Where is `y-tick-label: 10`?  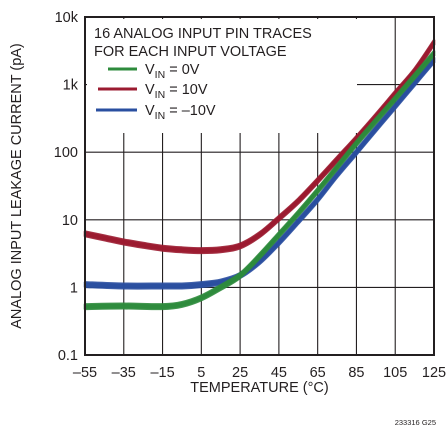
y-tick-label: 10 is located at coordinates (70, 221).